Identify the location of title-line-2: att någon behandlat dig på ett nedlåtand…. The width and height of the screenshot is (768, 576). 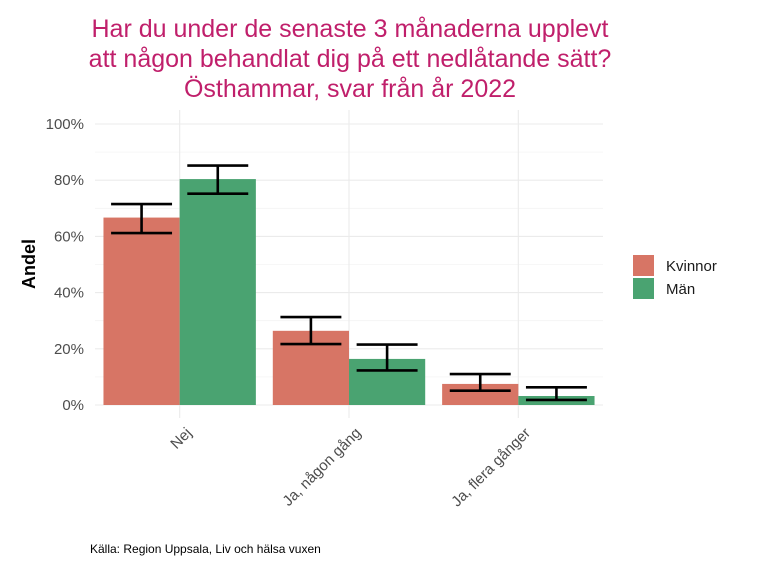
(350, 59).